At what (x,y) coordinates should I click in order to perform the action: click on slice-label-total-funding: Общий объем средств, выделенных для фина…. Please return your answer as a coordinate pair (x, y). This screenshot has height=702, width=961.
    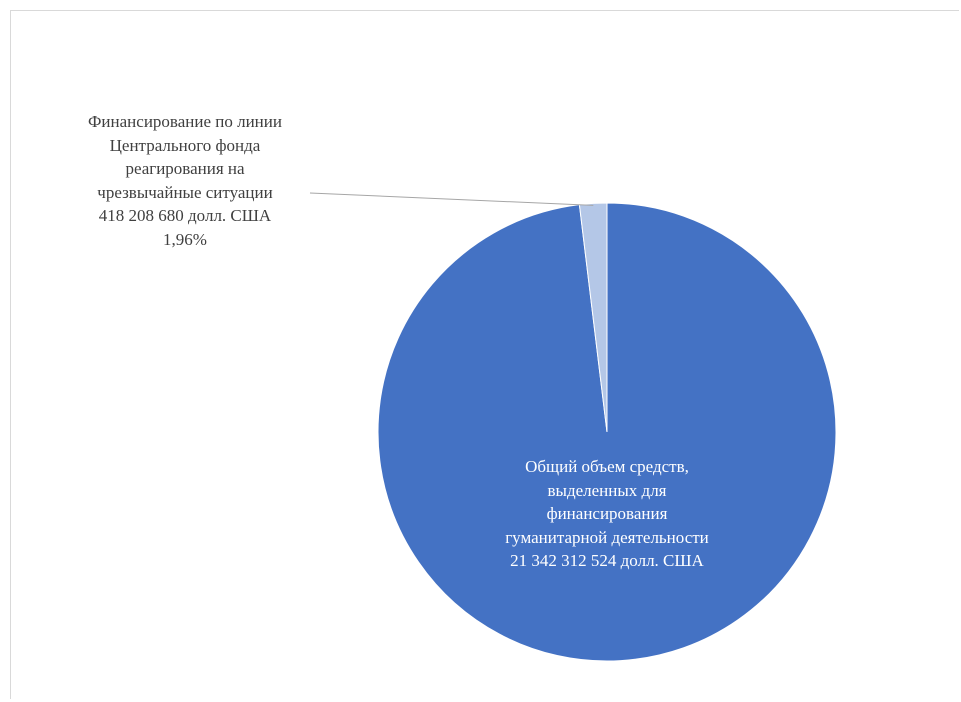
    Looking at the image, I should click on (607, 514).